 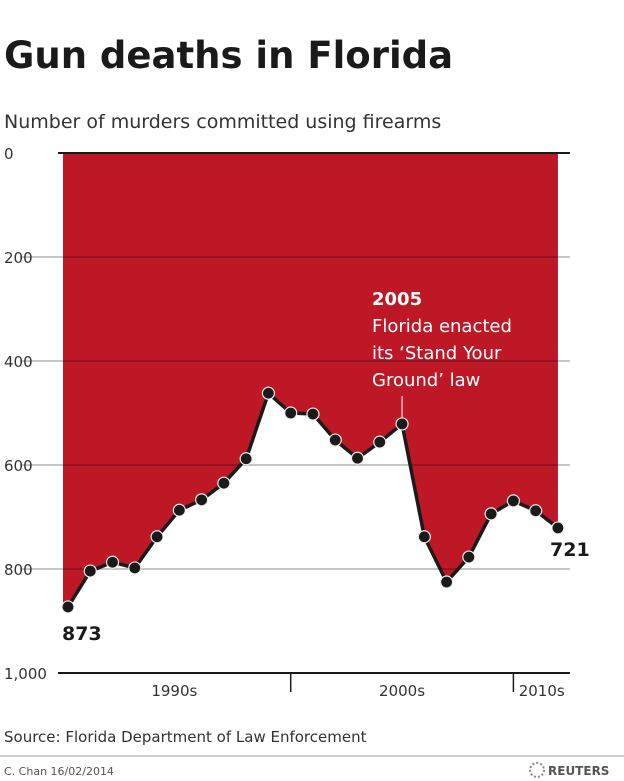 What do you see at coordinates (18, 570) in the screenshot?
I see `y-tick-label: 800` at bounding box center [18, 570].